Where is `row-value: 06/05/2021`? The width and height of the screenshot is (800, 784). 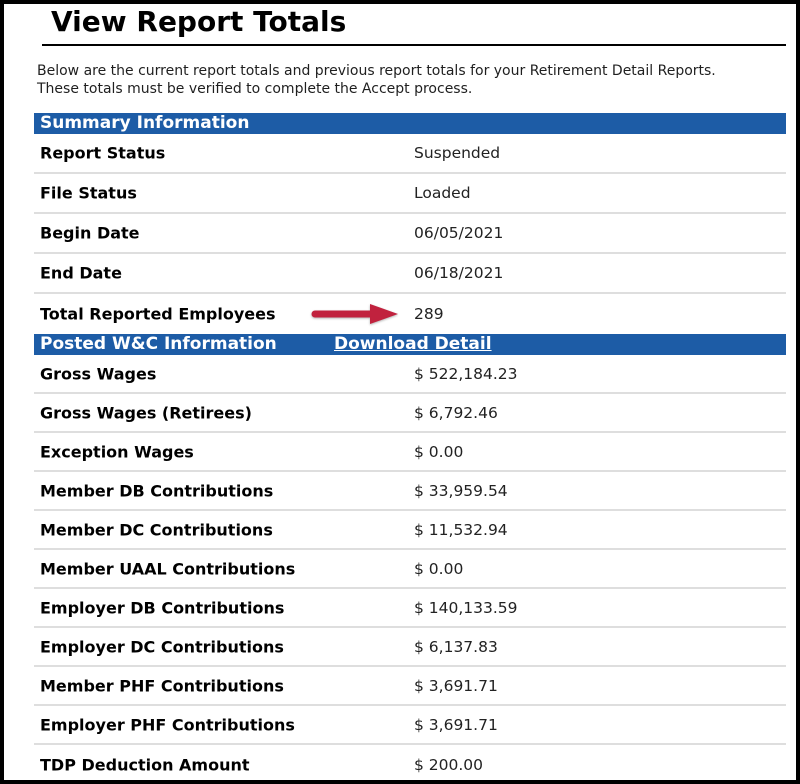 row-value: 06/05/2021 is located at coordinates (459, 233).